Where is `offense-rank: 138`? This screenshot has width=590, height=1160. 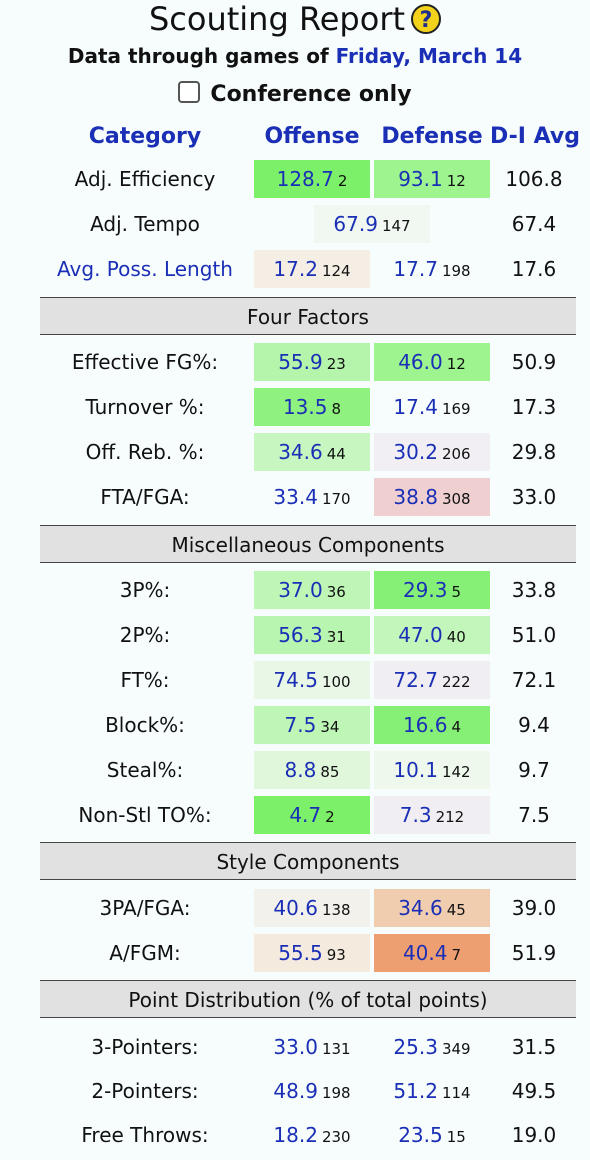 offense-rank: 138 is located at coordinates (336, 910).